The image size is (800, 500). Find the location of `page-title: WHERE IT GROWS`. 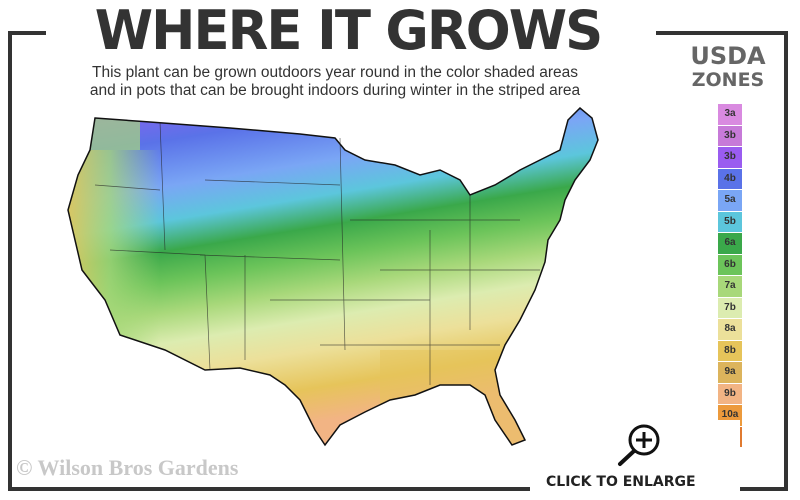

page-title: WHERE IT GROWS is located at coordinates (349, 31).